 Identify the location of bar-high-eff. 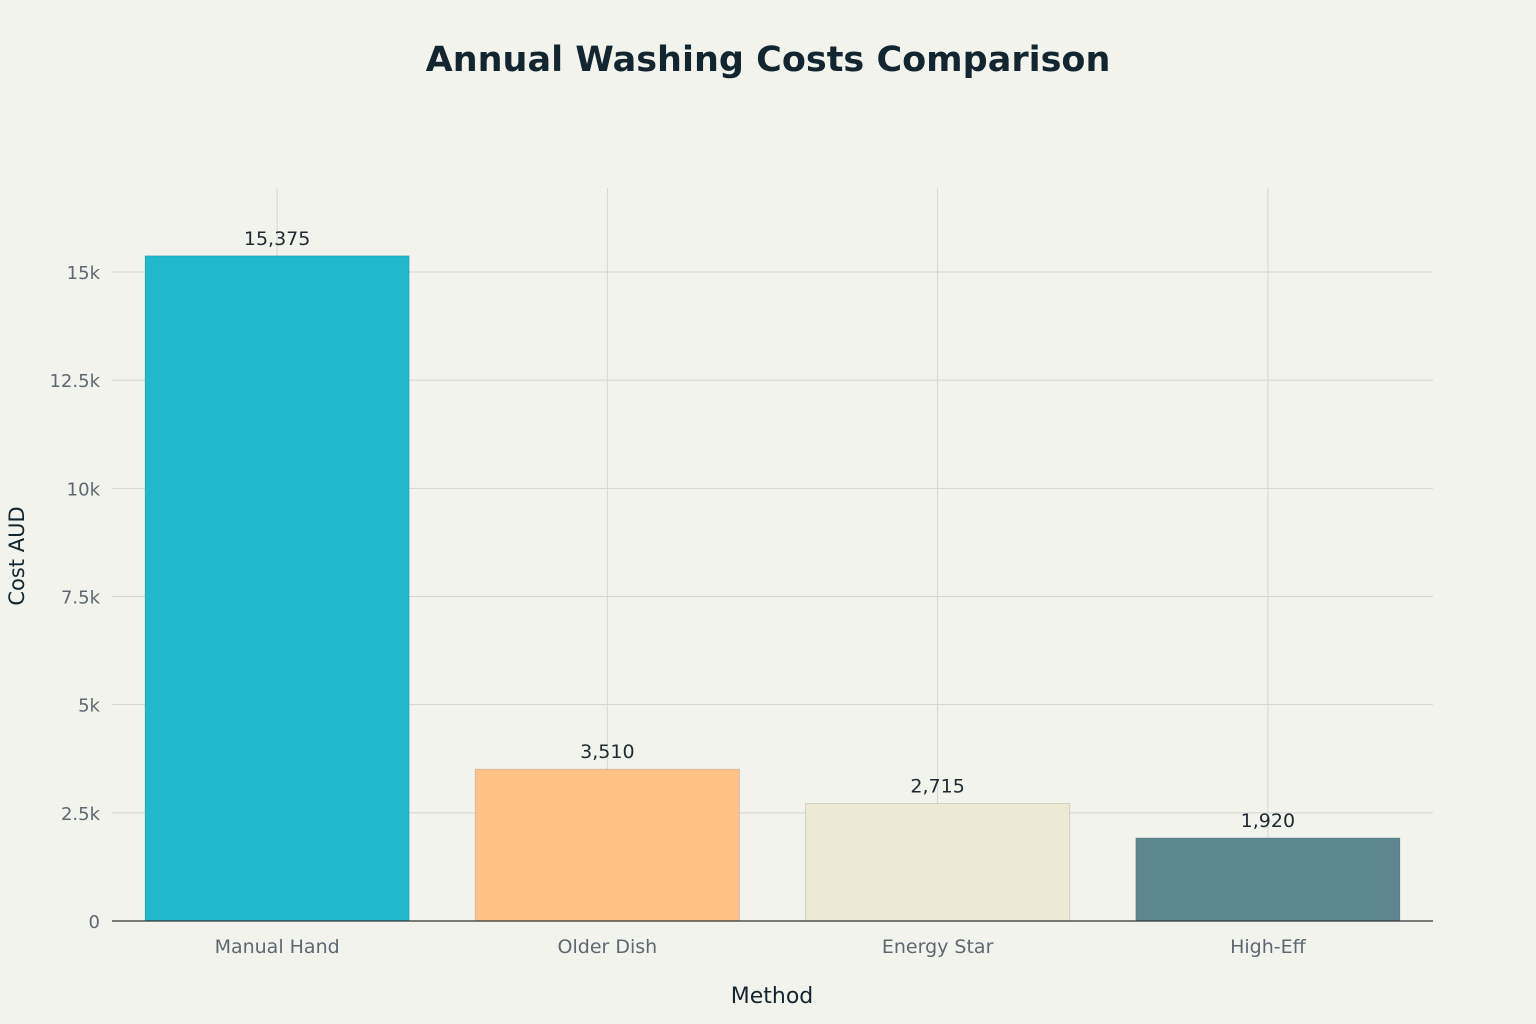
(1268, 879).